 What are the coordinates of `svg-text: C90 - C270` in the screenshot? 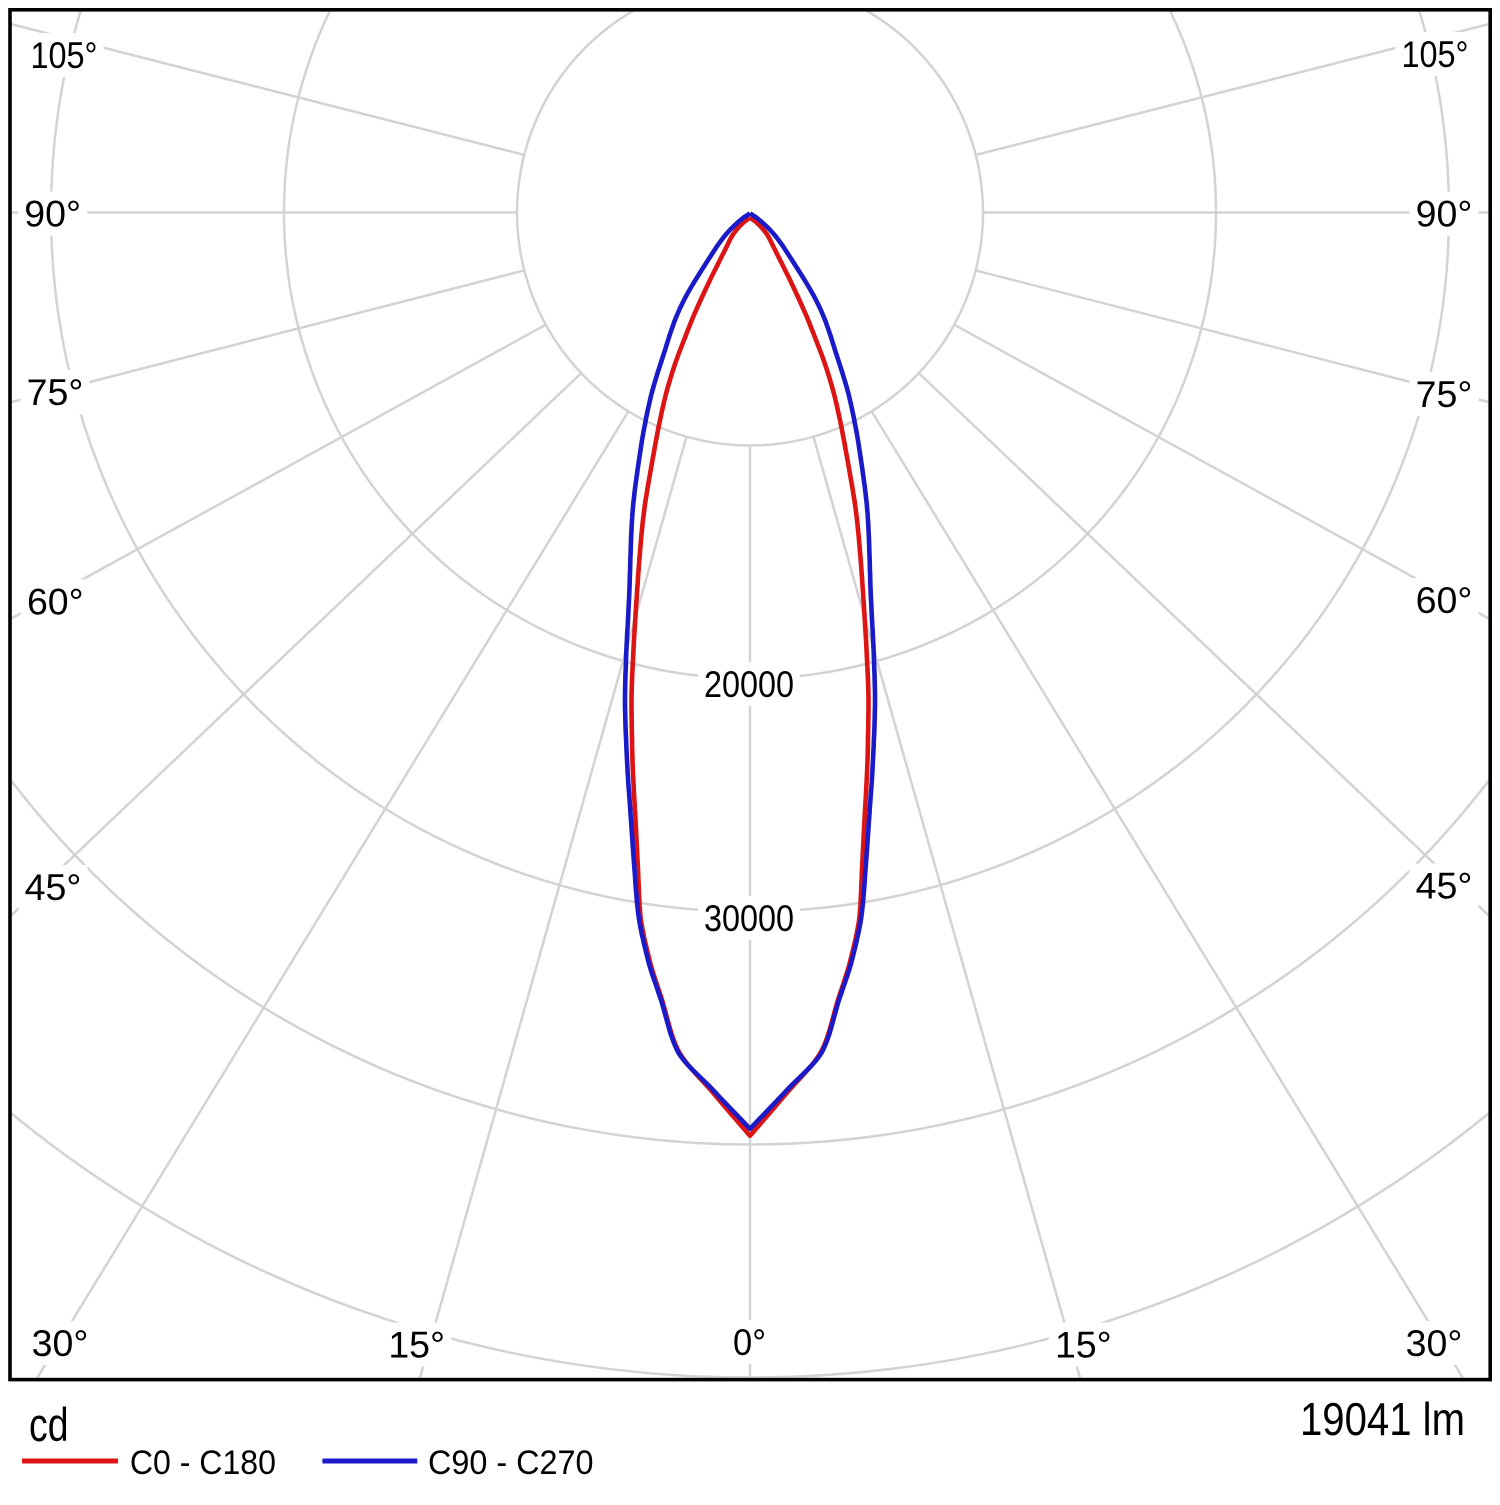 It's located at (511, 1463).